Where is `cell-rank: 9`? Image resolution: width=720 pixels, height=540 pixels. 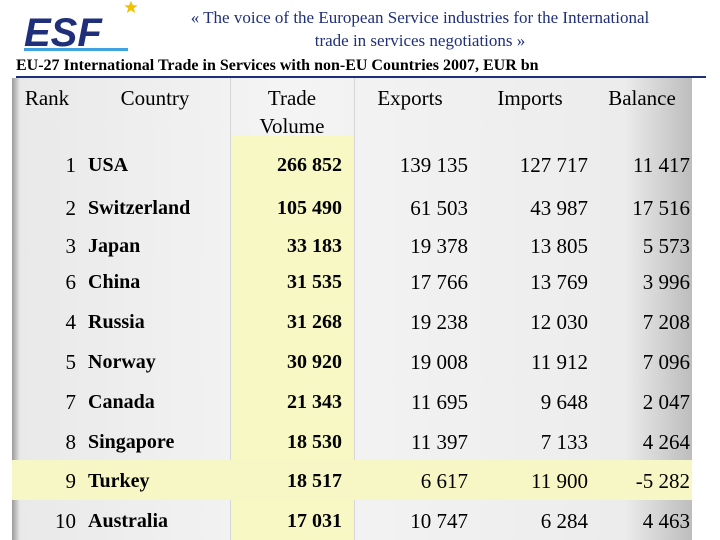
cell-rank: 9 is located at coordinates (71, 481).